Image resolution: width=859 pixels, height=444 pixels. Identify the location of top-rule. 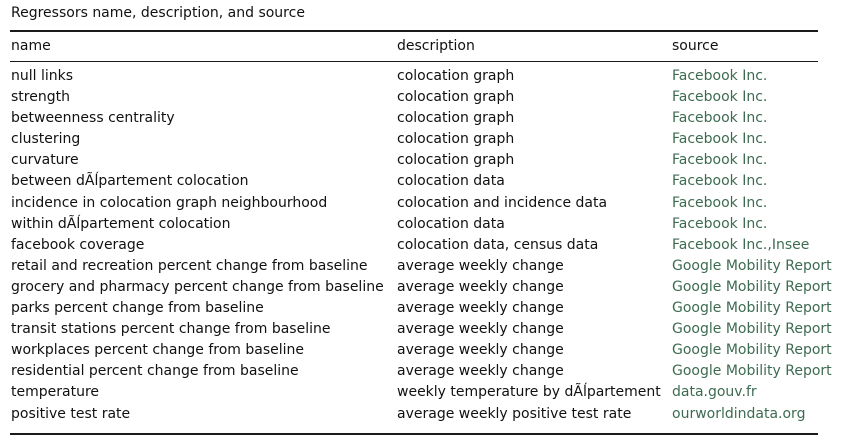
(414, 31).